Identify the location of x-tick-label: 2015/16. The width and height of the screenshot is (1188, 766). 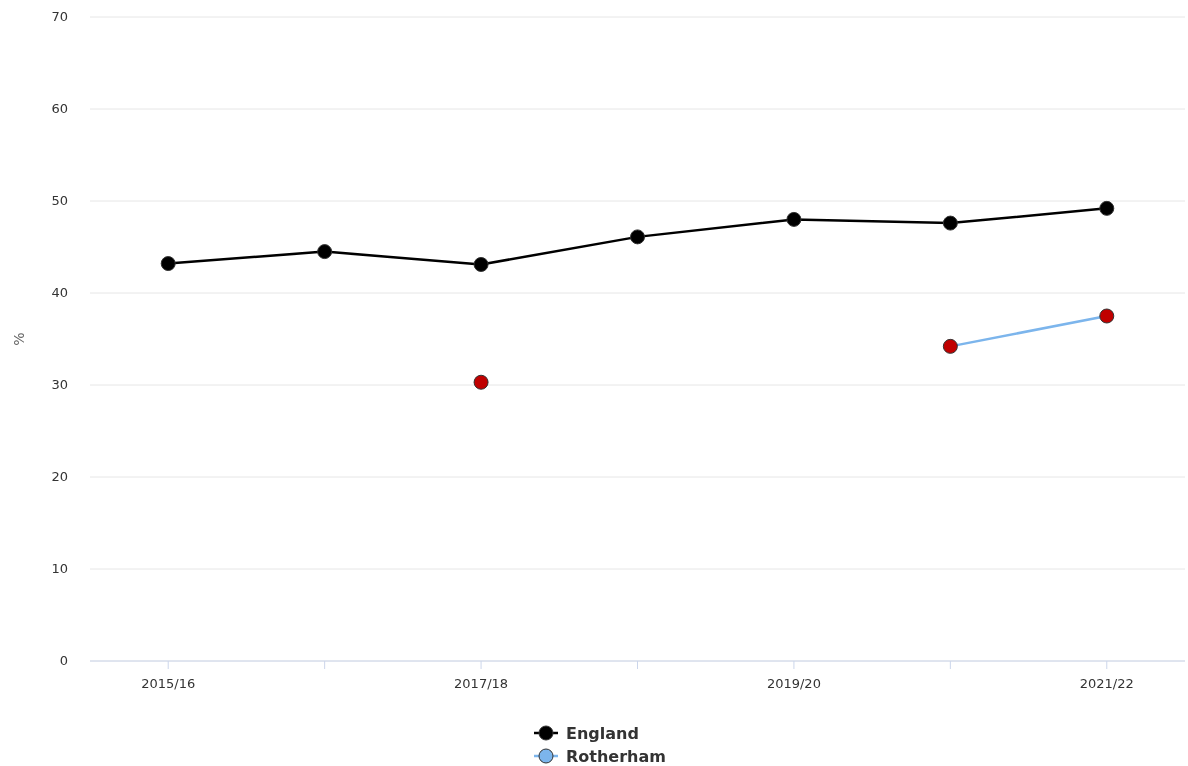
(168, 683).